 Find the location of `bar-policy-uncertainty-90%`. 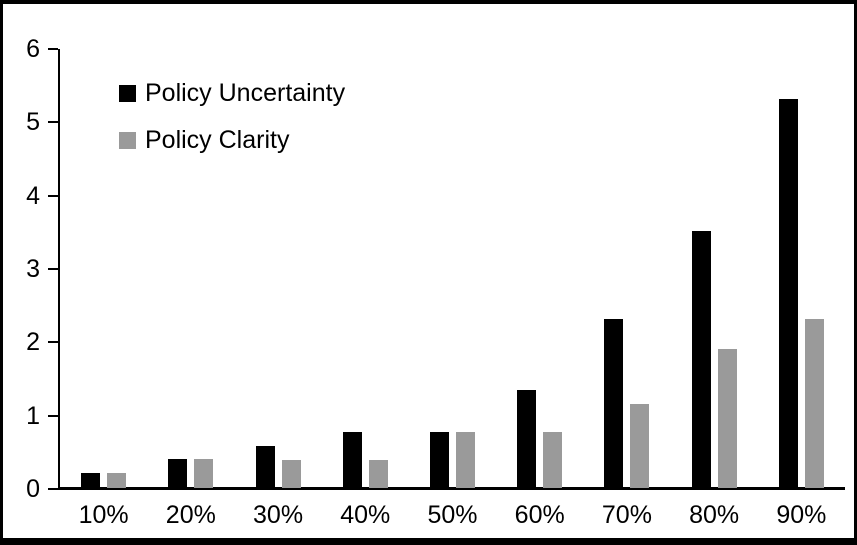

bar-policy-uncertainty-90% is located at coordinates (788, 293).